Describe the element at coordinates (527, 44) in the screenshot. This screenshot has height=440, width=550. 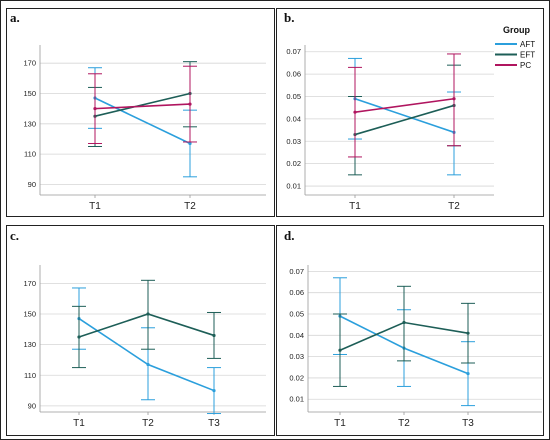
I see `legend-label: AFT` at that location.